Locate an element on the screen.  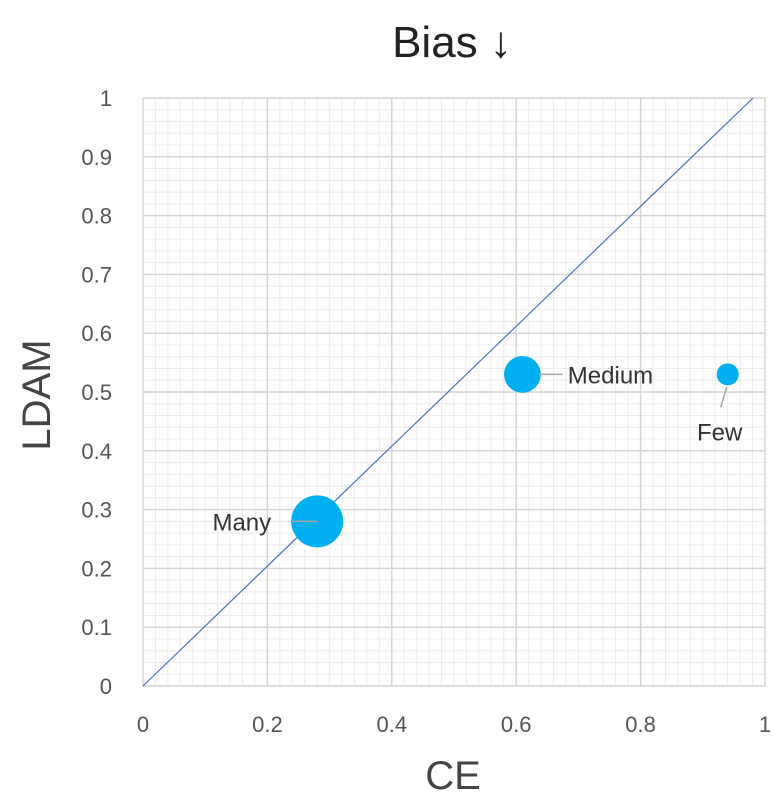
data-point-medium is located at coordinates (522, 374).